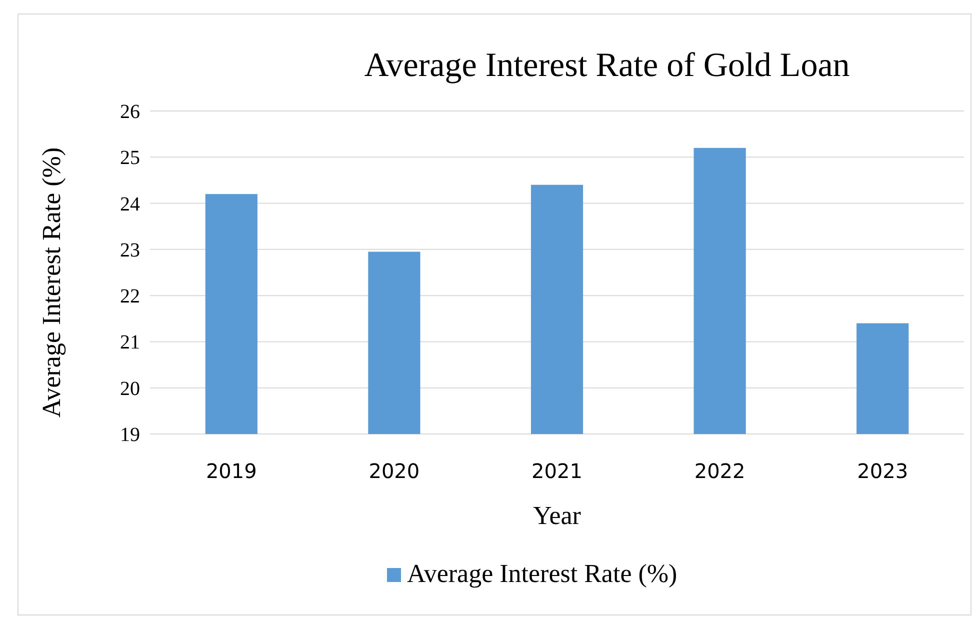  Describe the element at coordinates (720, 471) in the screenshot. I see `x-tick-label: 2022` at that location.